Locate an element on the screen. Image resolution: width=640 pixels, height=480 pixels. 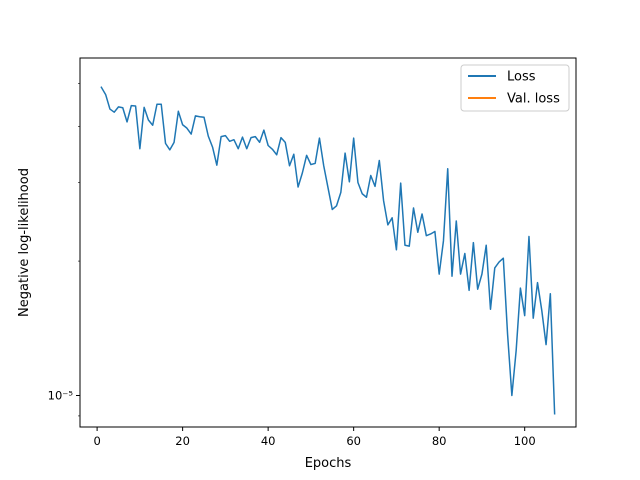
legend-label-loss: Loss is located at coordinates (521, 77).